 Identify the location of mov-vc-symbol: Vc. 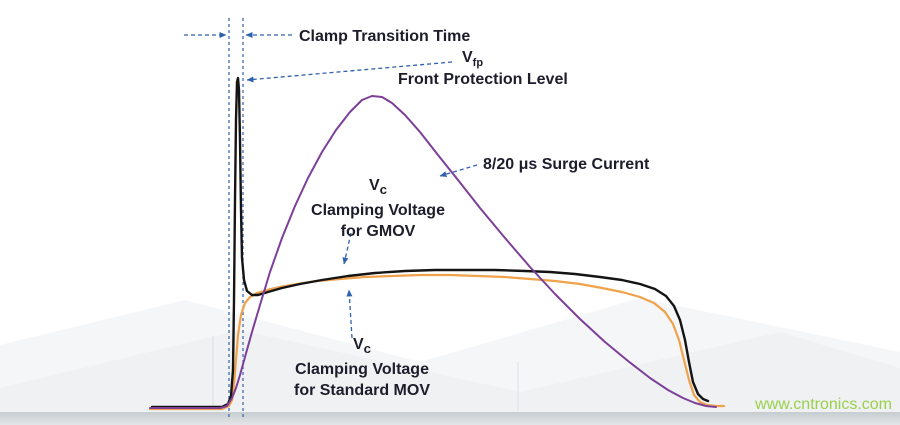
(362, 346).